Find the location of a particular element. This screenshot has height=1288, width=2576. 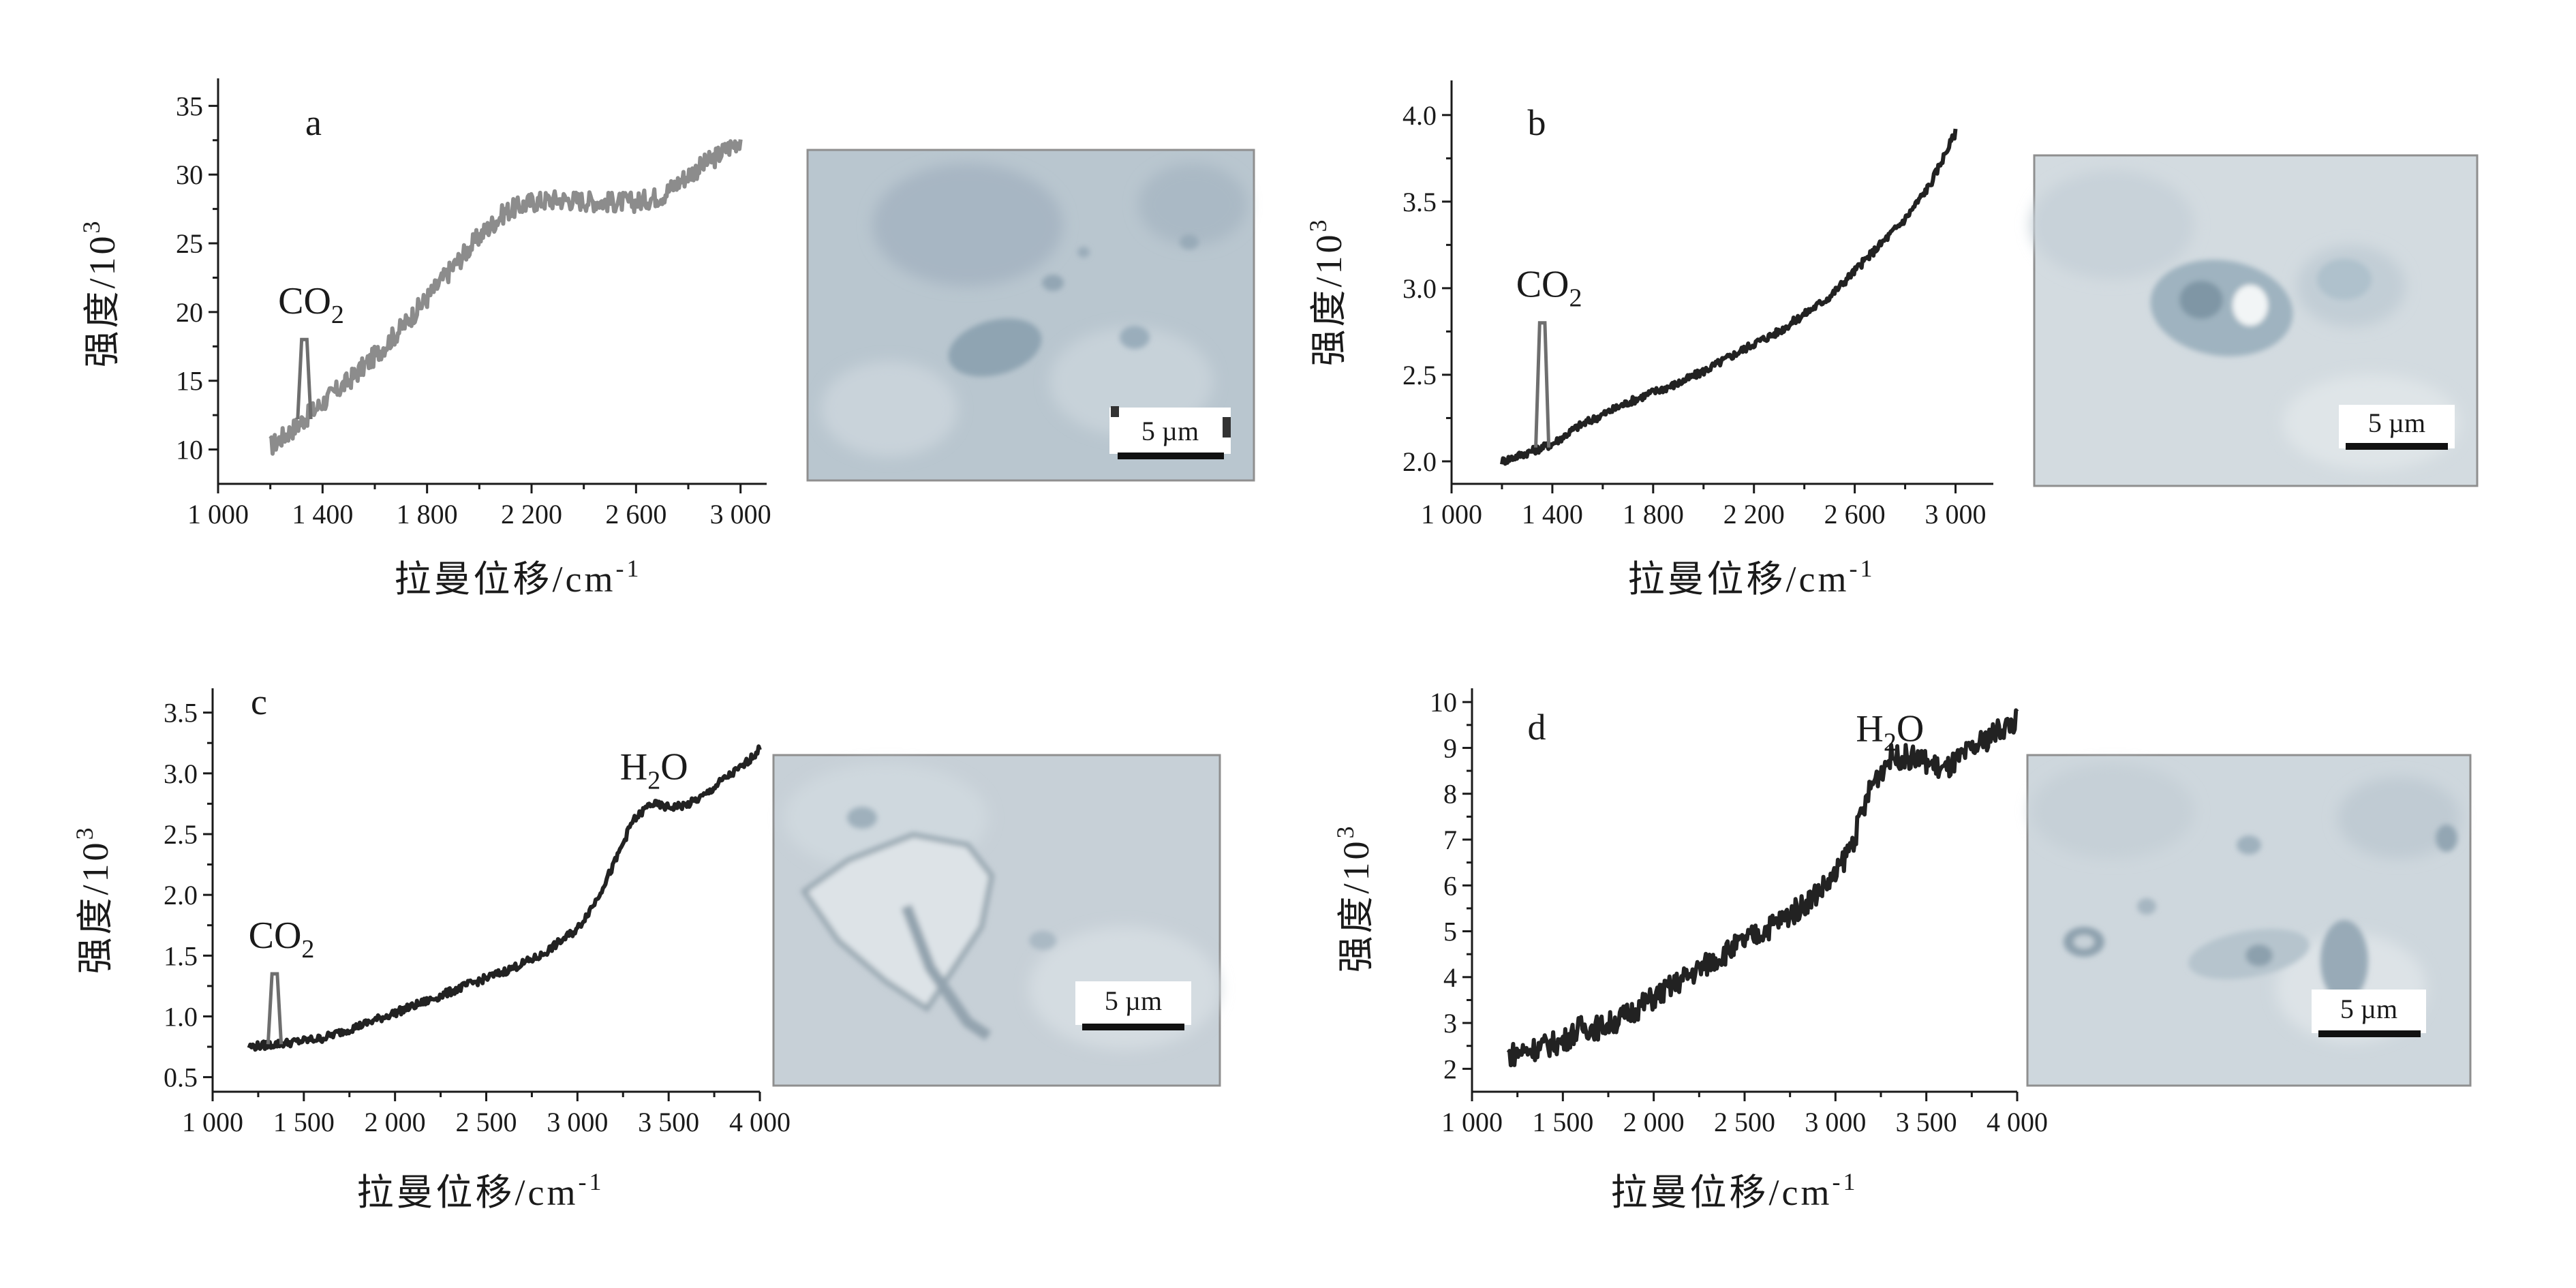

x-tick-label-a: 3 000 is located at coordinates (740, 514).